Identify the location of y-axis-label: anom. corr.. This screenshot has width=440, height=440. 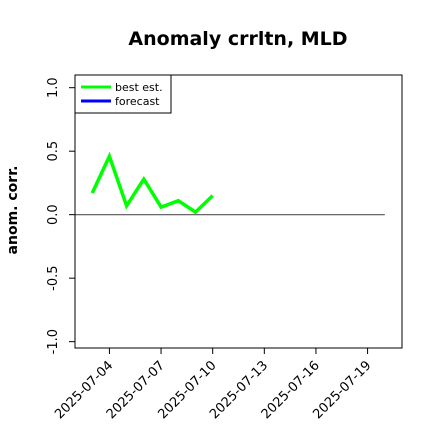
(13, 210).